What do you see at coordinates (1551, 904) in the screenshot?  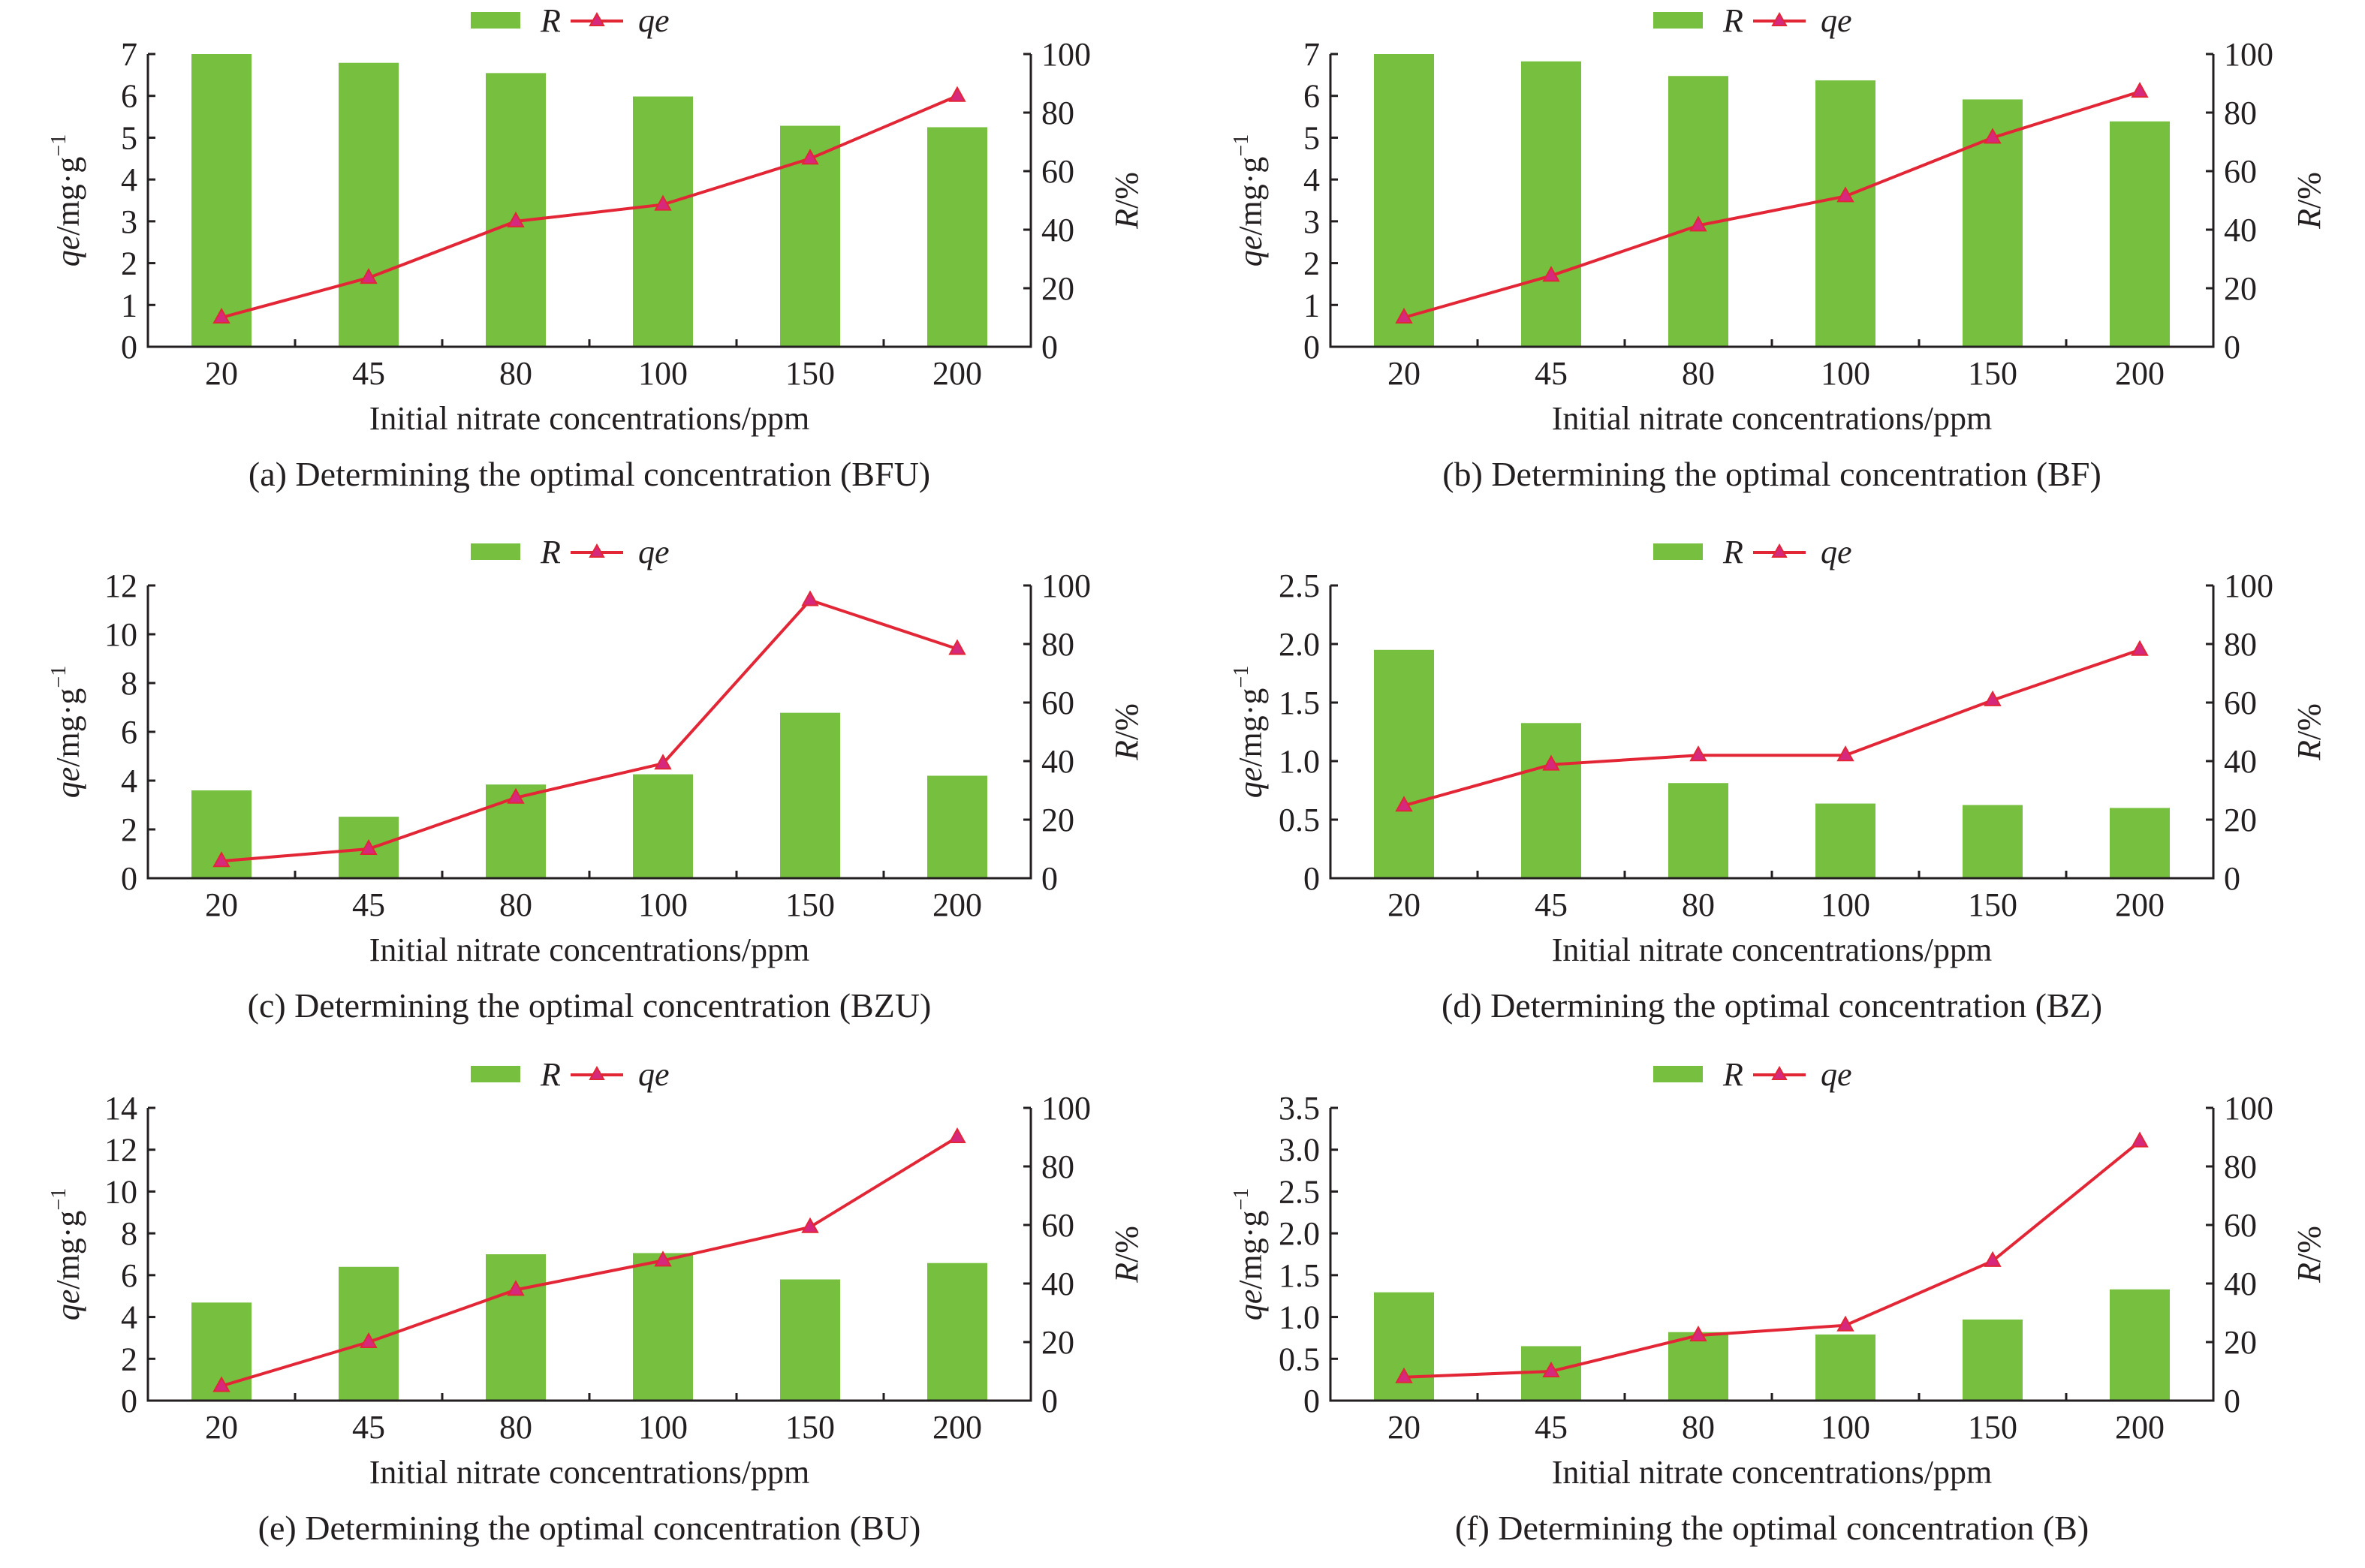 I see `x-tick-label: 45` at bounding box center [1551, 904].